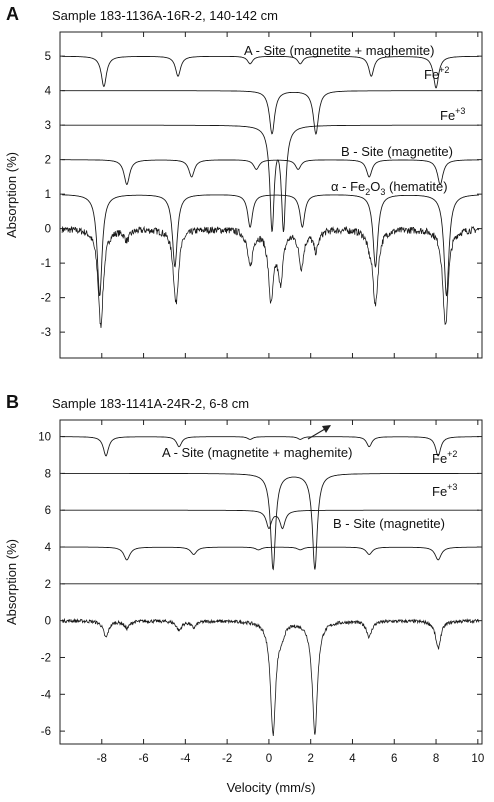  What do you see at coordinates (48, 474) in the screenshot?
I see `y-tick-label: 8` at bounding box center [48, 474].